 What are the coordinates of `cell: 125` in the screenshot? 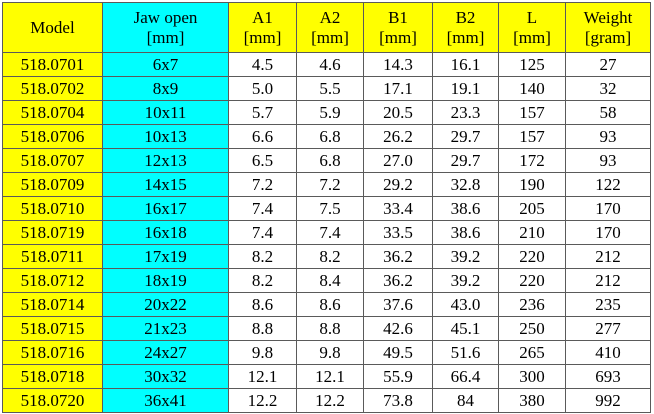 It's located at (532, 64).